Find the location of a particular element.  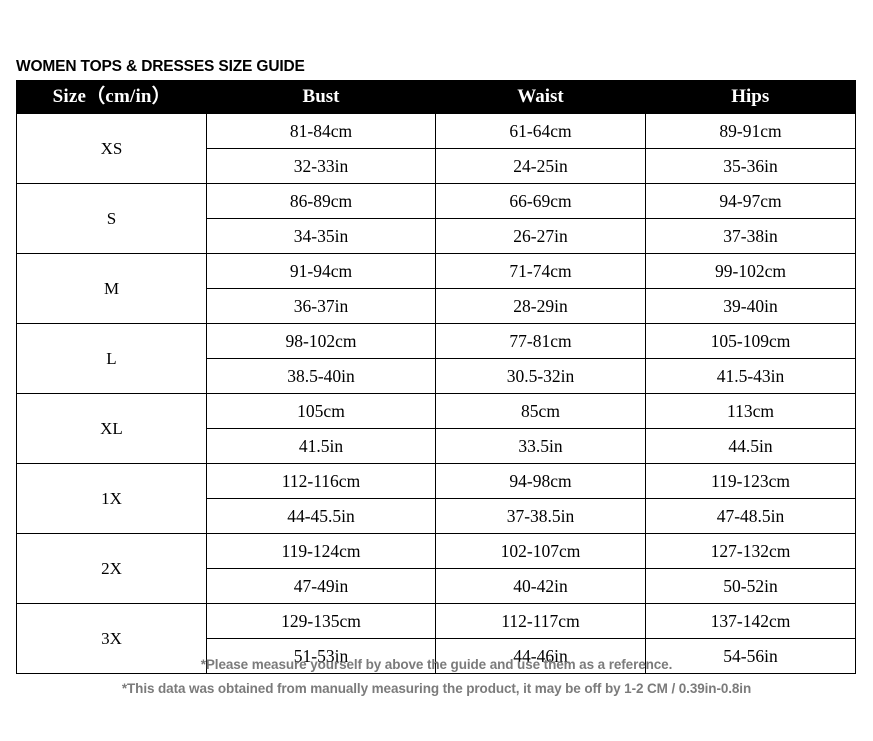

measurement-cell-bust-cm: 119-124cm is located at coordinates (321, 551).